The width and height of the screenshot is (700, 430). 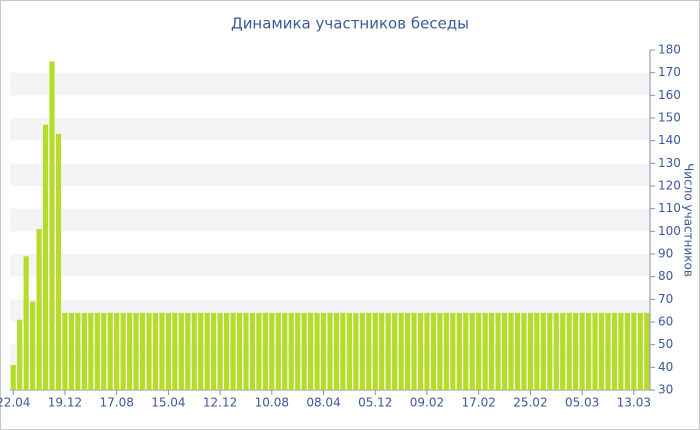 I want to click on x-tick-label: 05.12, so click(x=375, y=403).